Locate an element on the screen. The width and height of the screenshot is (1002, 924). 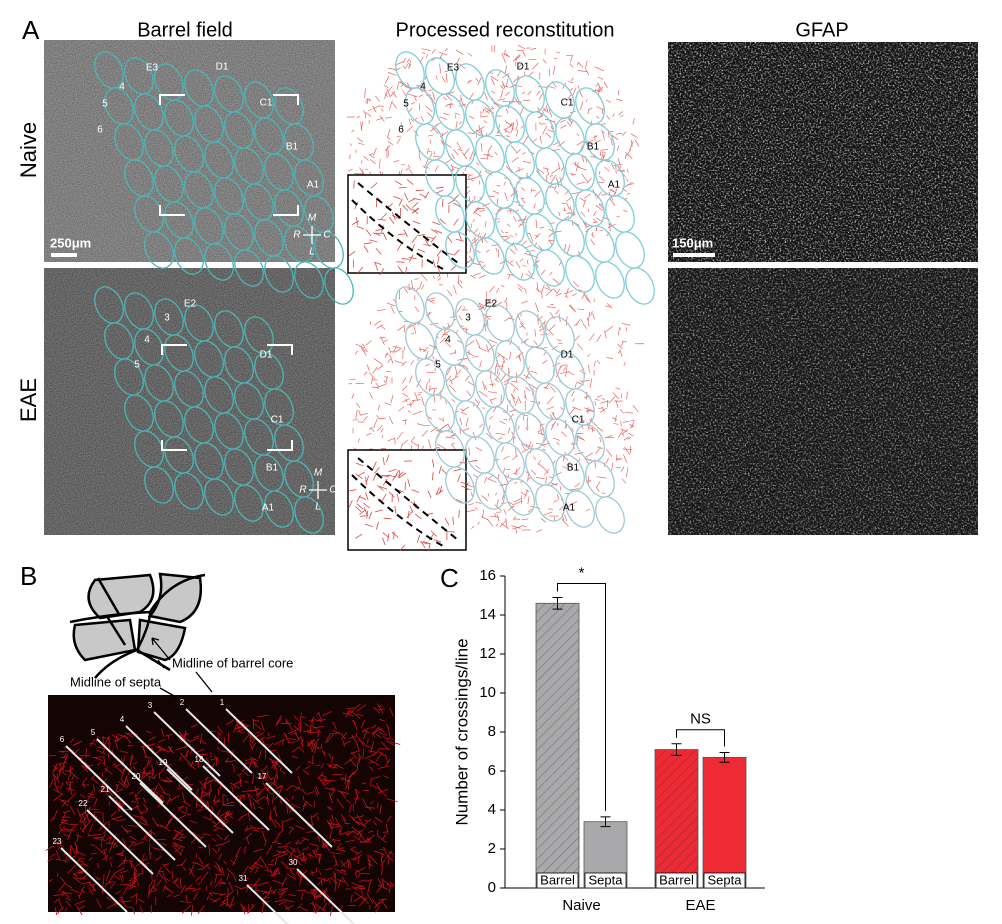
schematic is located at coordinates (137, 625).